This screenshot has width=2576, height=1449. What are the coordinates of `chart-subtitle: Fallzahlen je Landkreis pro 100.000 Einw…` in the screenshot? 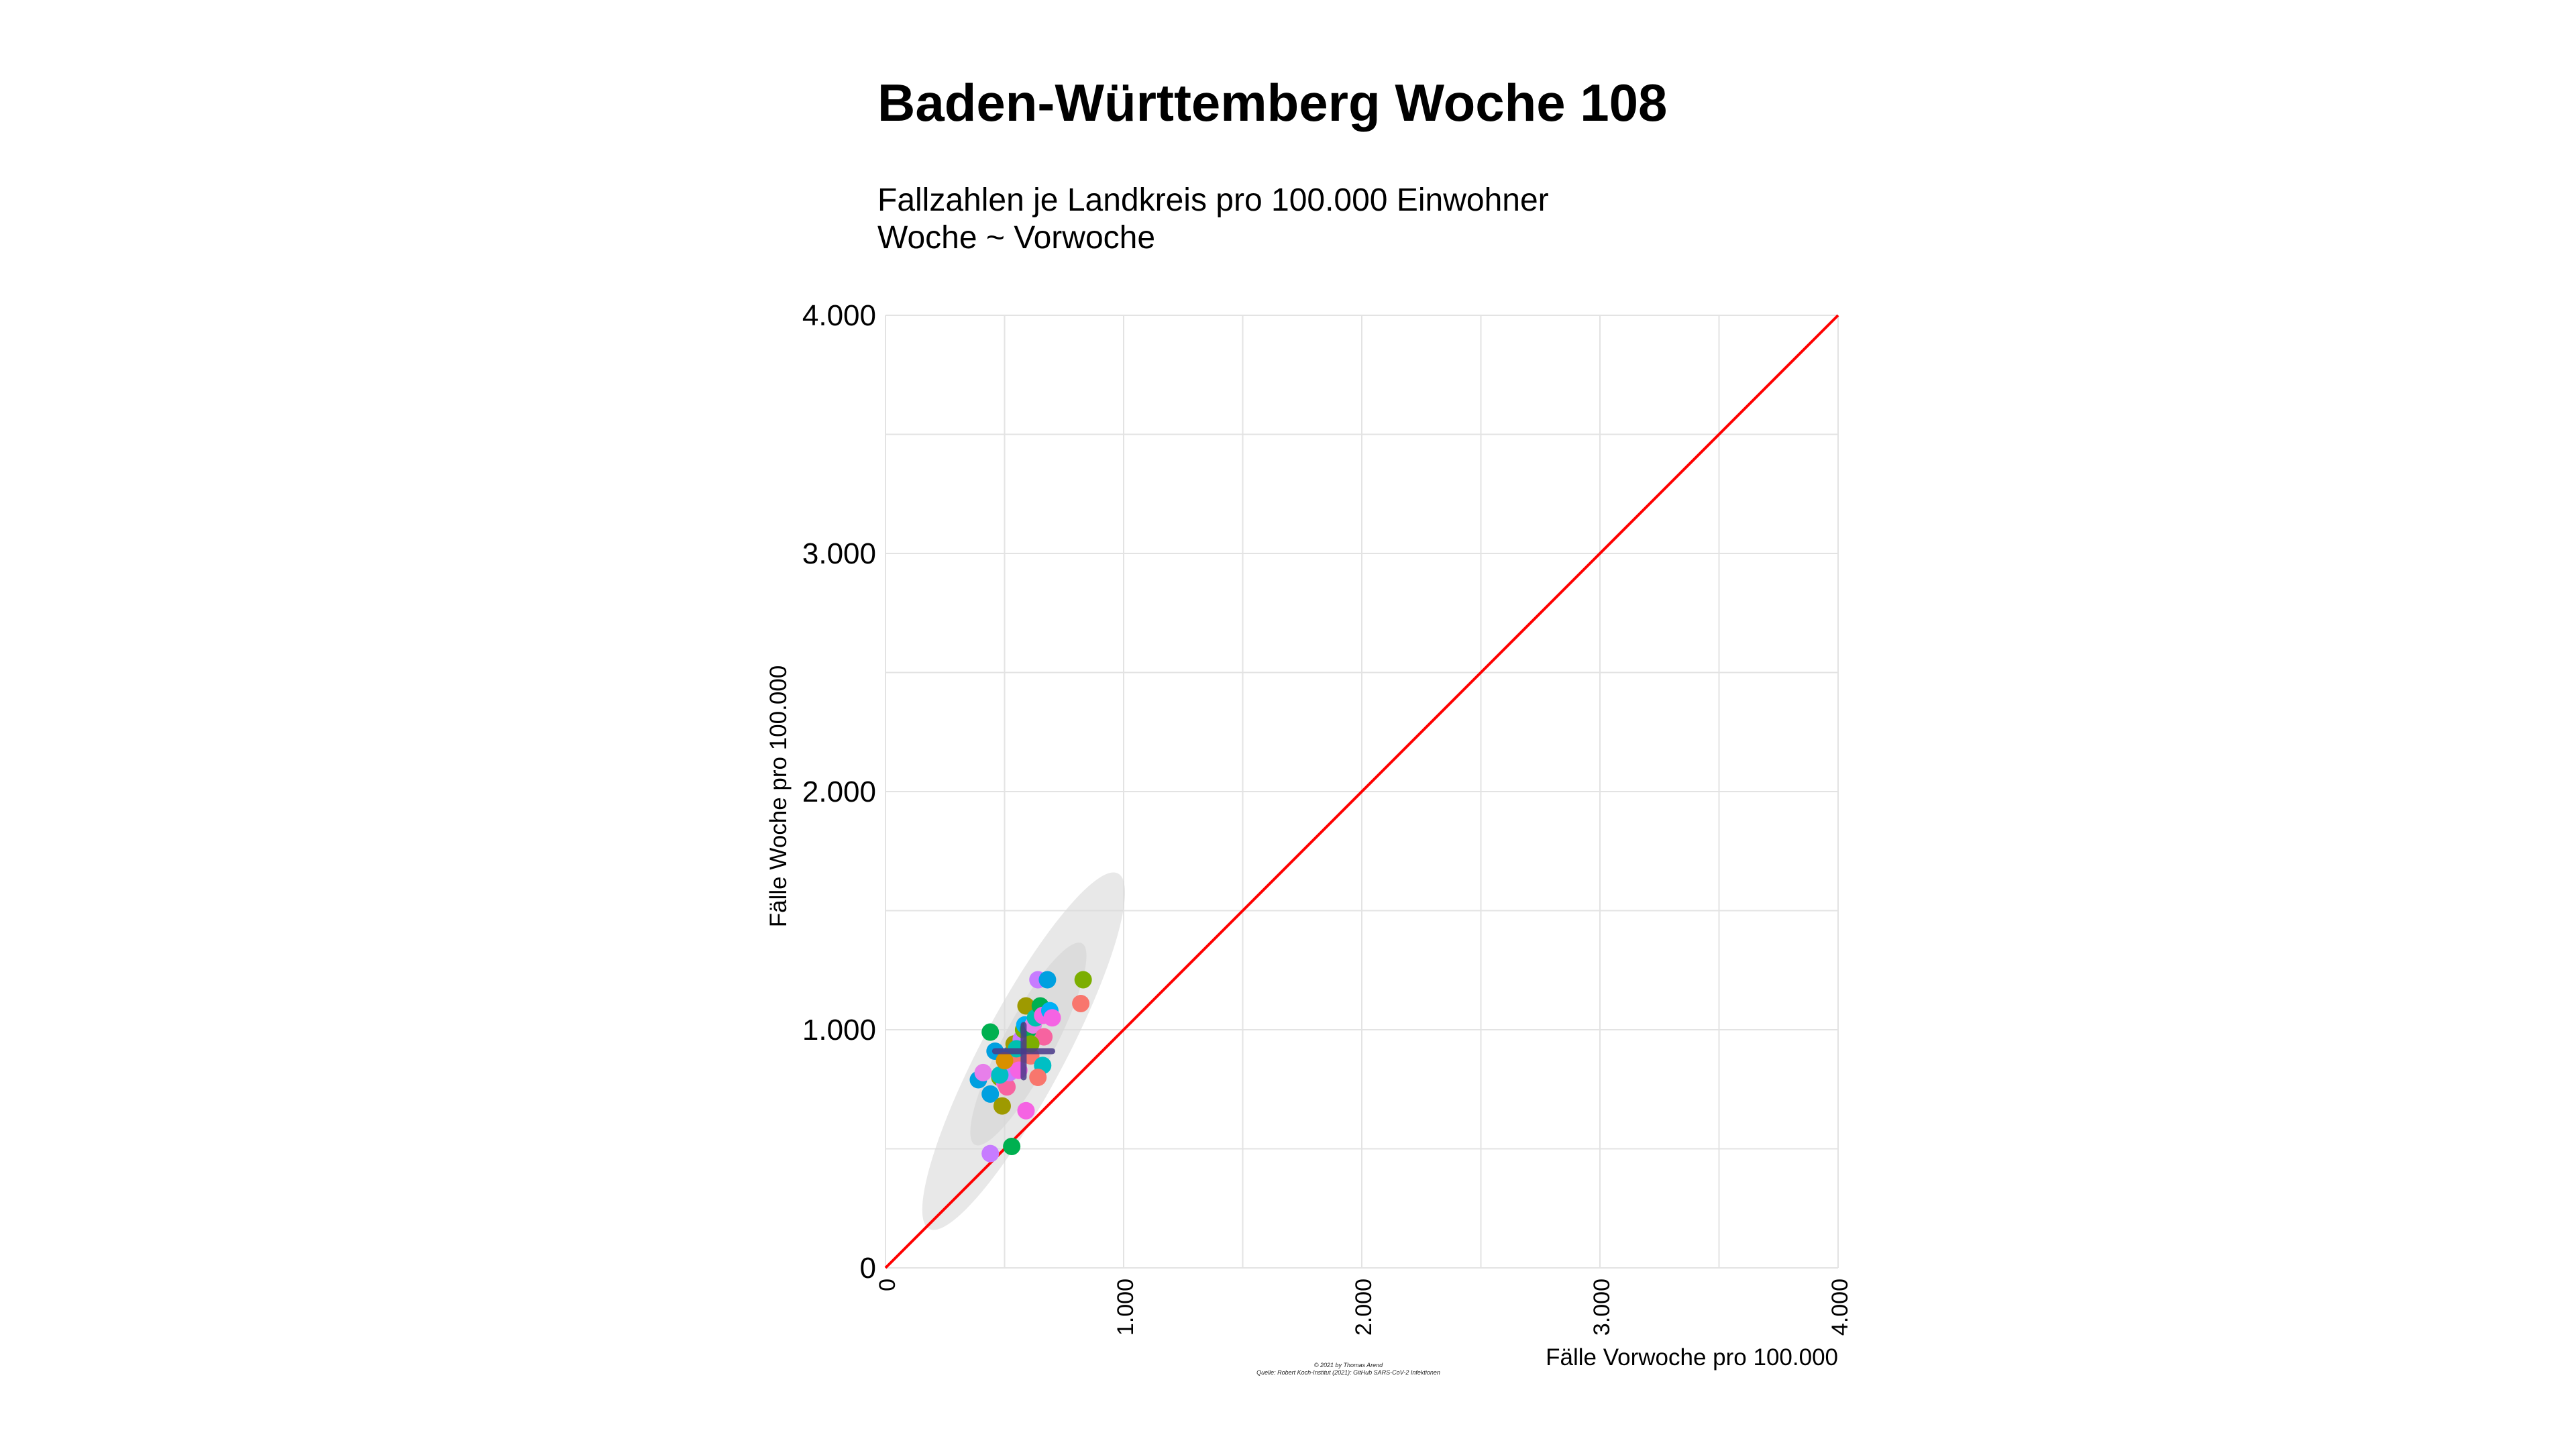 It's located at (1213, 219).